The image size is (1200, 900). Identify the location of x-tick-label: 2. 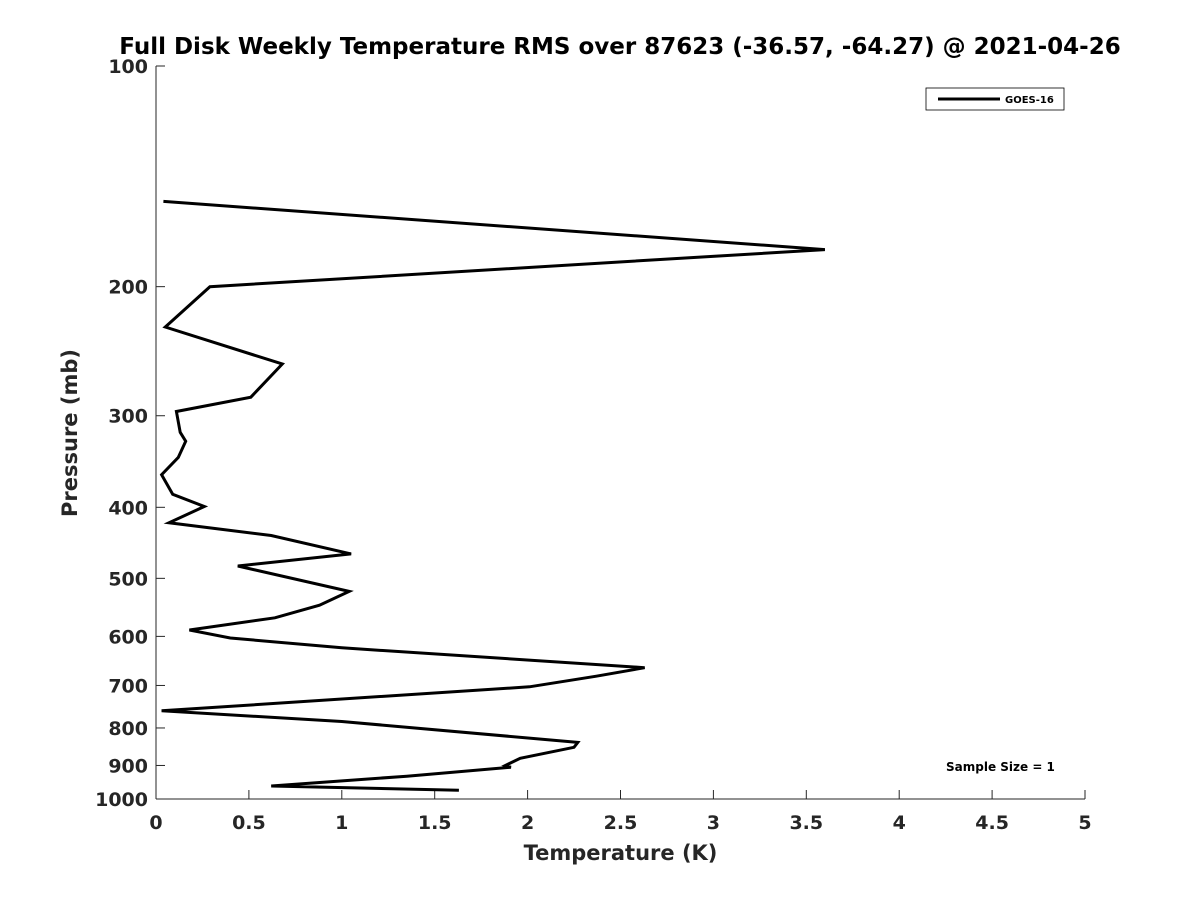
(527, 823).